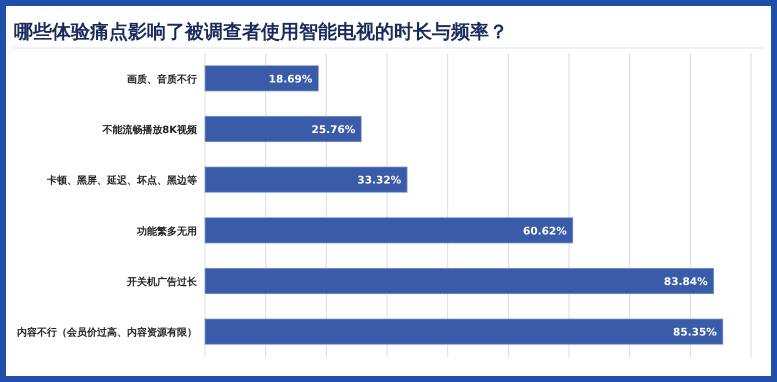 The width and height of the screenshot is (777, 382). What do you see at coordinates (162, 282) in the screenshot?
I see `y-tick-label: 开关机广告过长` at bounding box center [162, 282].